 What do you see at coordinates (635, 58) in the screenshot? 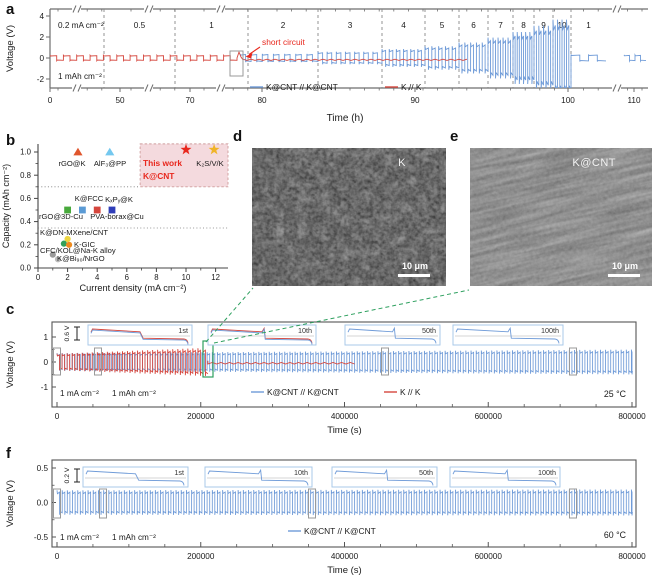
I see `trace-kcnt-after-break` at bounding box center [635, 58].